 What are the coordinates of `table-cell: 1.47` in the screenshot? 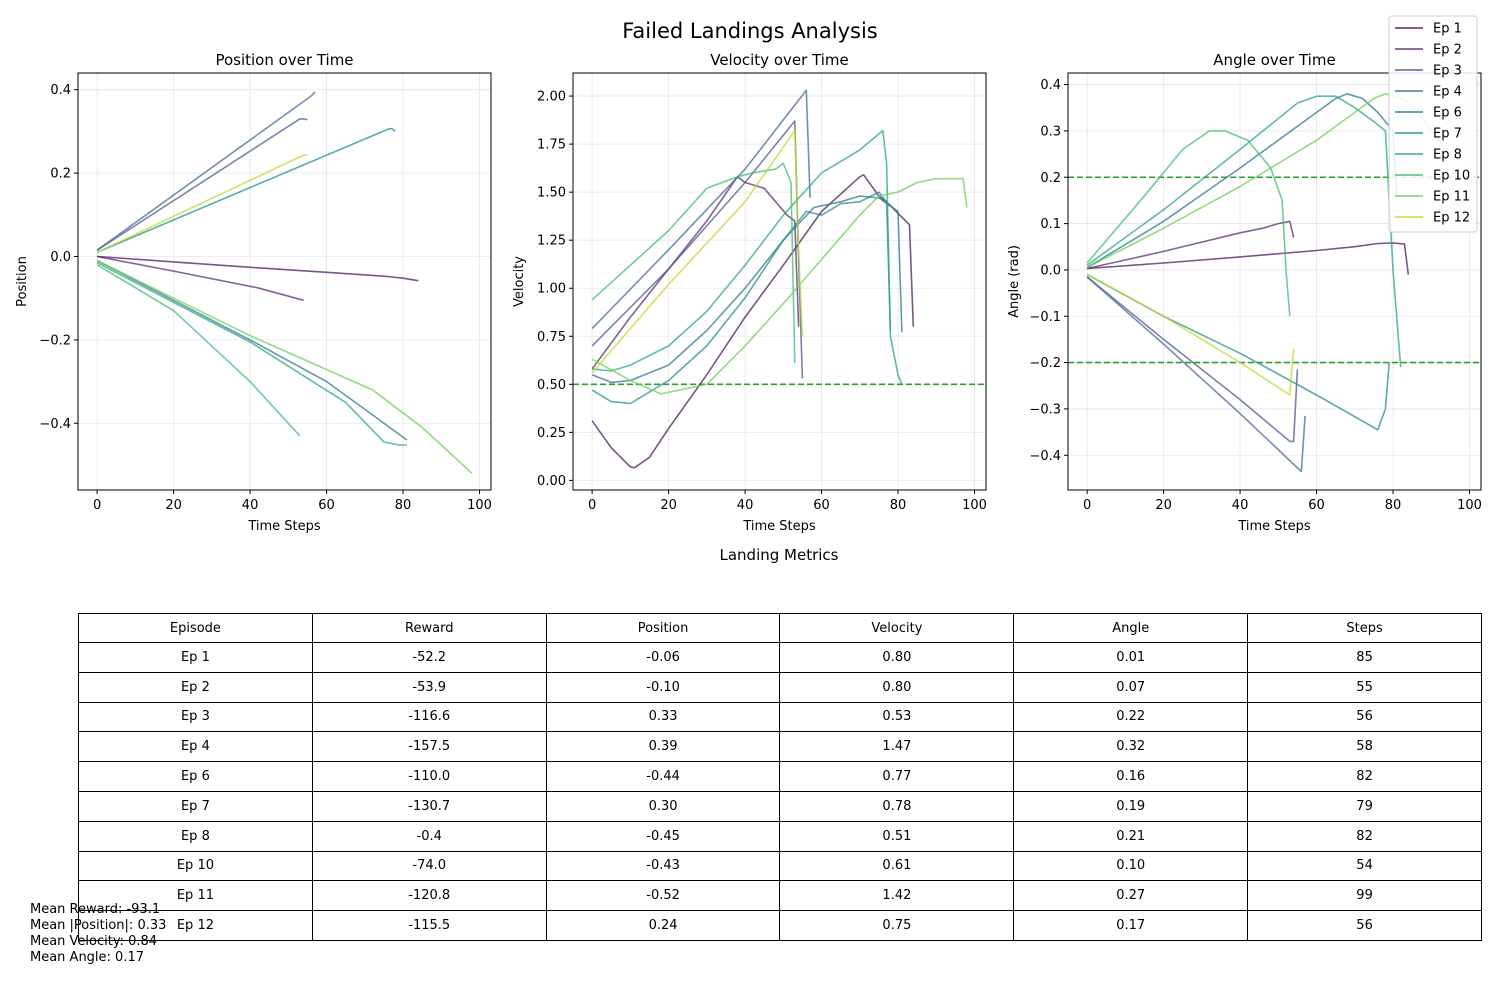 It's located at (897, 747).